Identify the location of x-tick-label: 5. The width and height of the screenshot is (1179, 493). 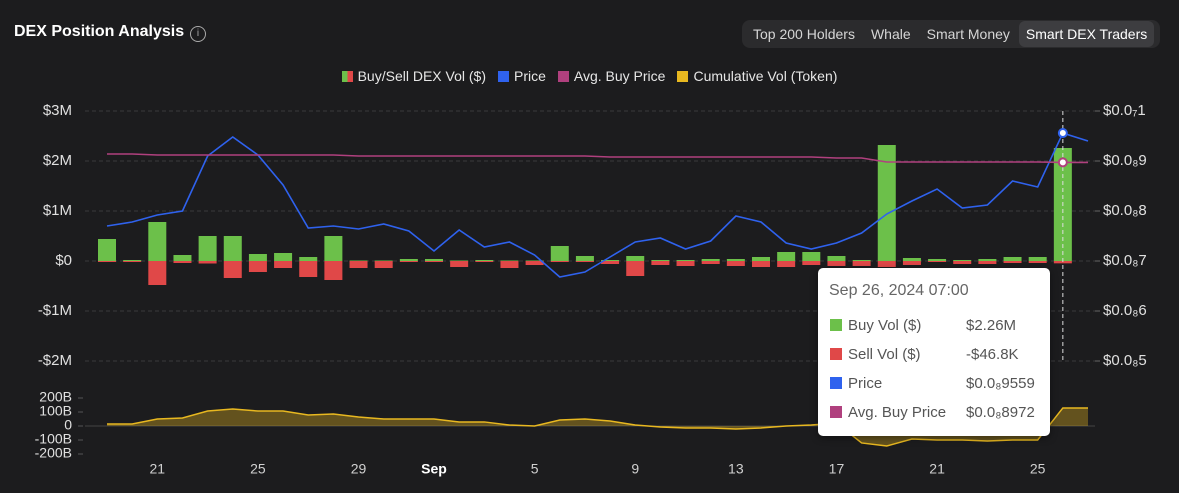
(535, 469).